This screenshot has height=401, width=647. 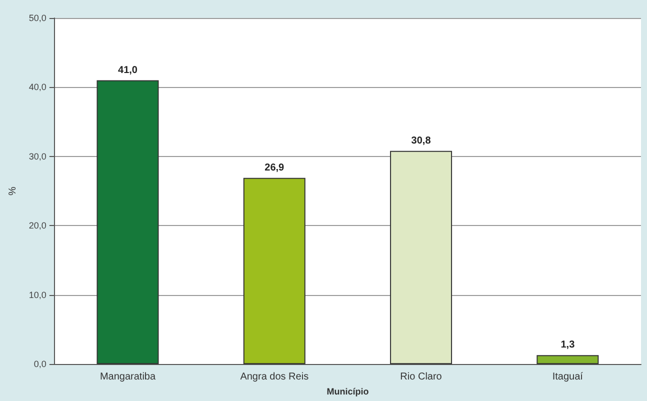 What do you see at coordinates (274, 168) in the screenshot?
I see `data-label: 26,9` at bounding box center [274, 168].